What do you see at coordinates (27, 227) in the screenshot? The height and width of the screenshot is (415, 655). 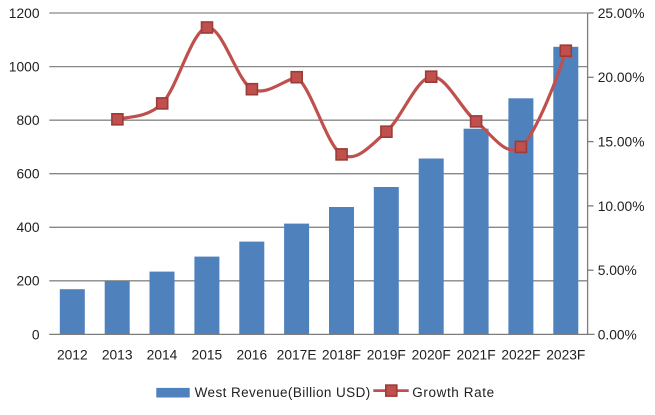 I see `svg-text: 400` at bounding box center [27, 227].